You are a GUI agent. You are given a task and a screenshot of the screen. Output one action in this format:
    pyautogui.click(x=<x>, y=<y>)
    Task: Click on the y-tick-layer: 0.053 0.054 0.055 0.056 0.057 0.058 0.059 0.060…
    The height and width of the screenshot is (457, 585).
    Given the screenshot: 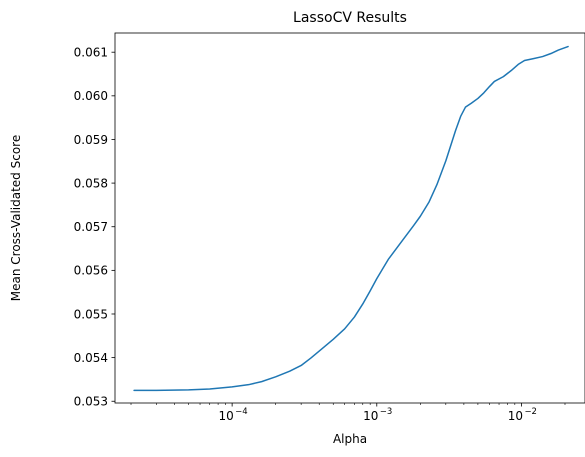 What is the action you would take?
    pyautogui.click(x=94, y=227)
    